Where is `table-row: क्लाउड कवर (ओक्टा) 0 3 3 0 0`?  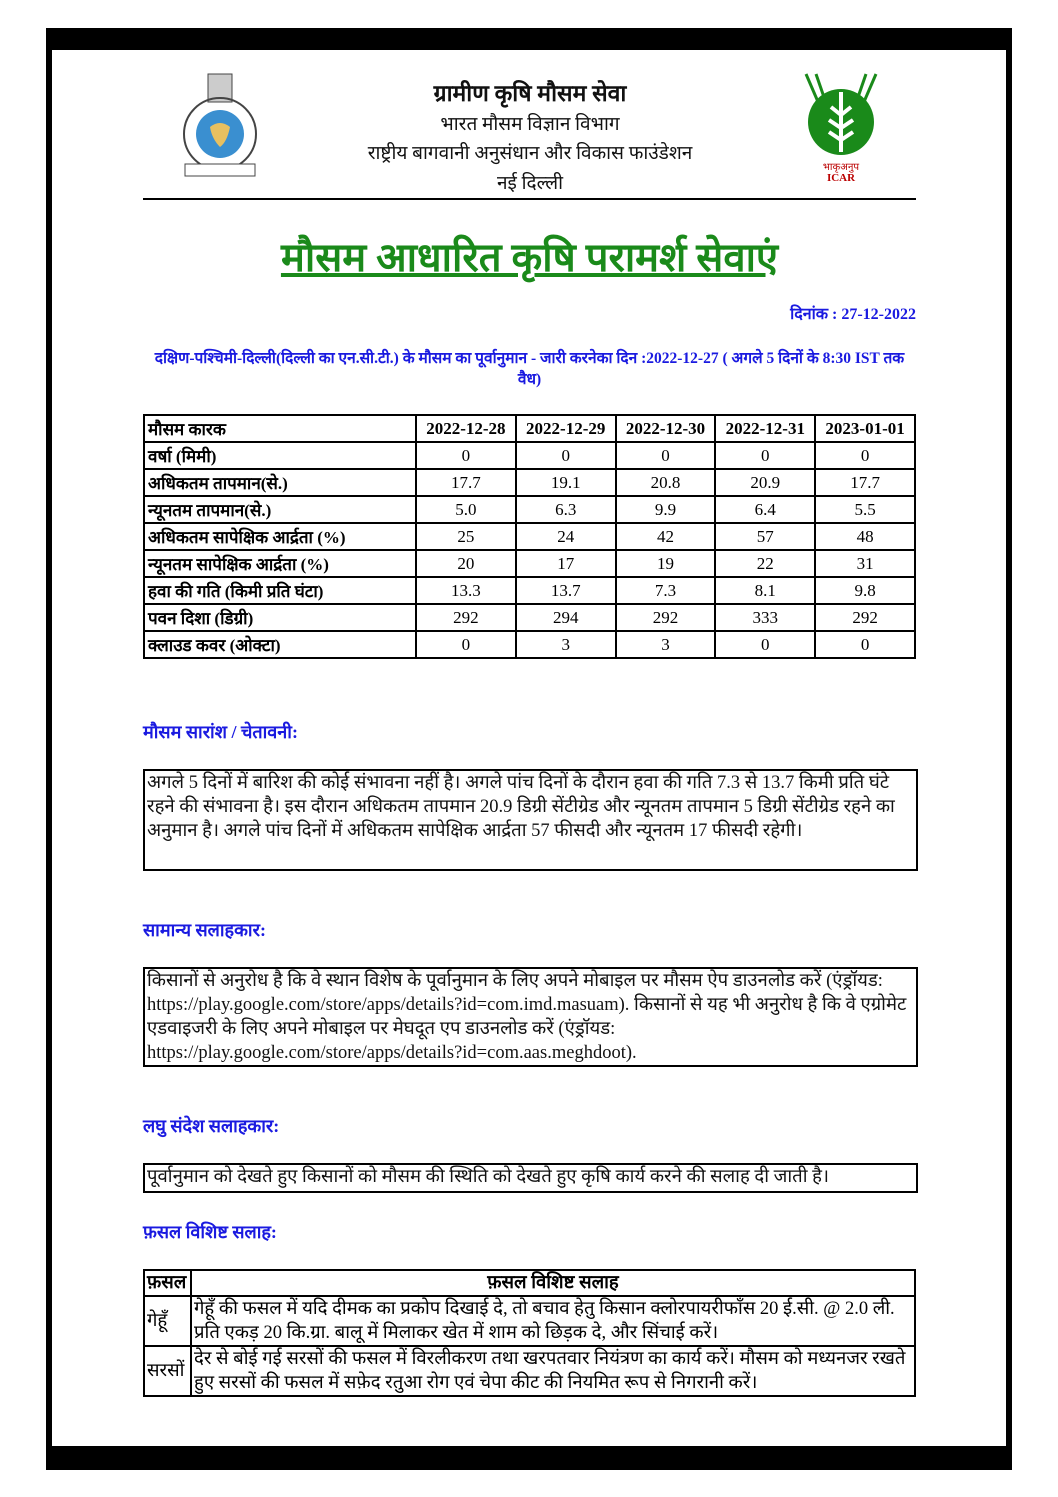
table-row: क्लाउड कवर (ओक्टा) 0 3 3 0 0 is located at coordinates (529, 644).